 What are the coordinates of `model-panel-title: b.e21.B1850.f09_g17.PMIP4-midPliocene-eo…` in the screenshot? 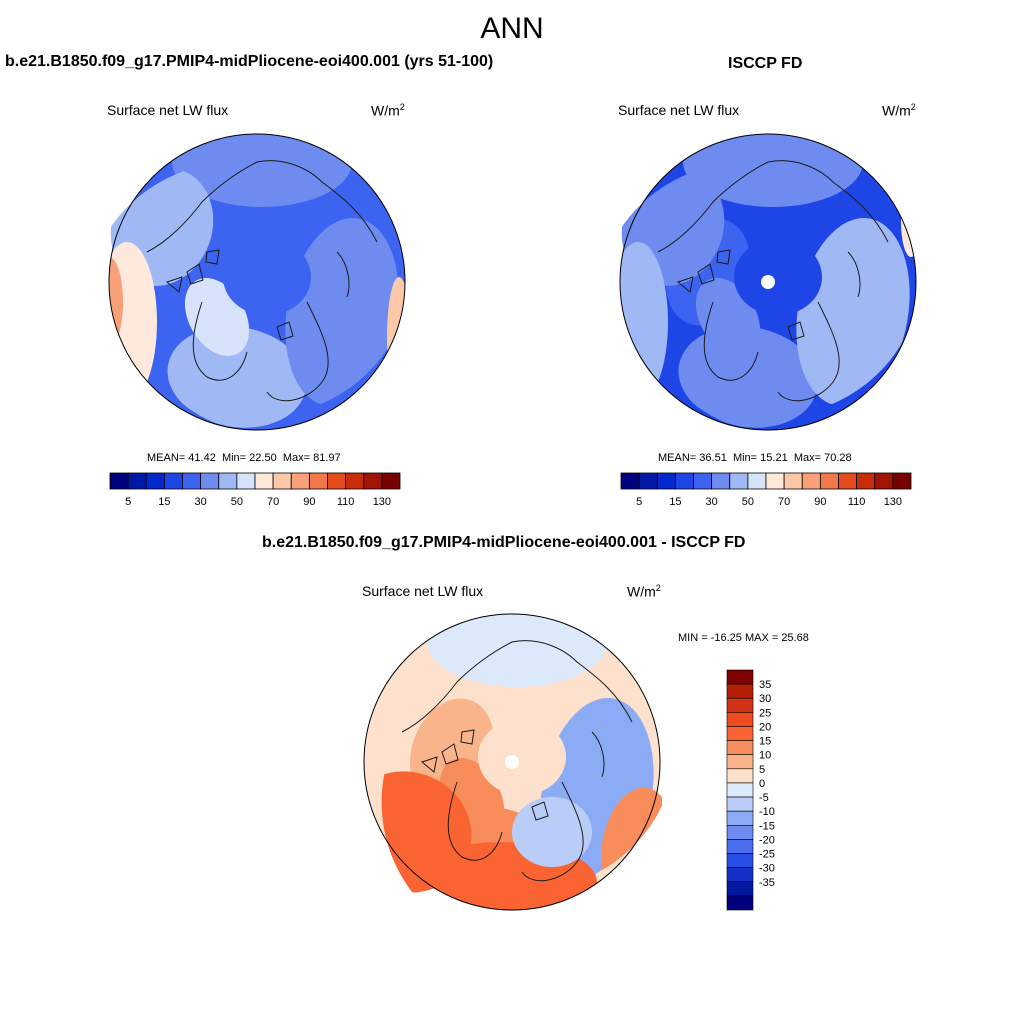 It's located at (249, 61).